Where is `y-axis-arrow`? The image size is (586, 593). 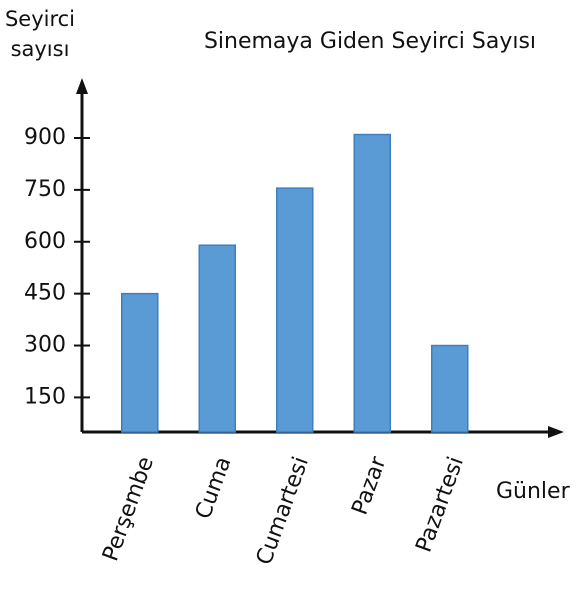 y-axis-arrow is located at coordinates (82, 86).